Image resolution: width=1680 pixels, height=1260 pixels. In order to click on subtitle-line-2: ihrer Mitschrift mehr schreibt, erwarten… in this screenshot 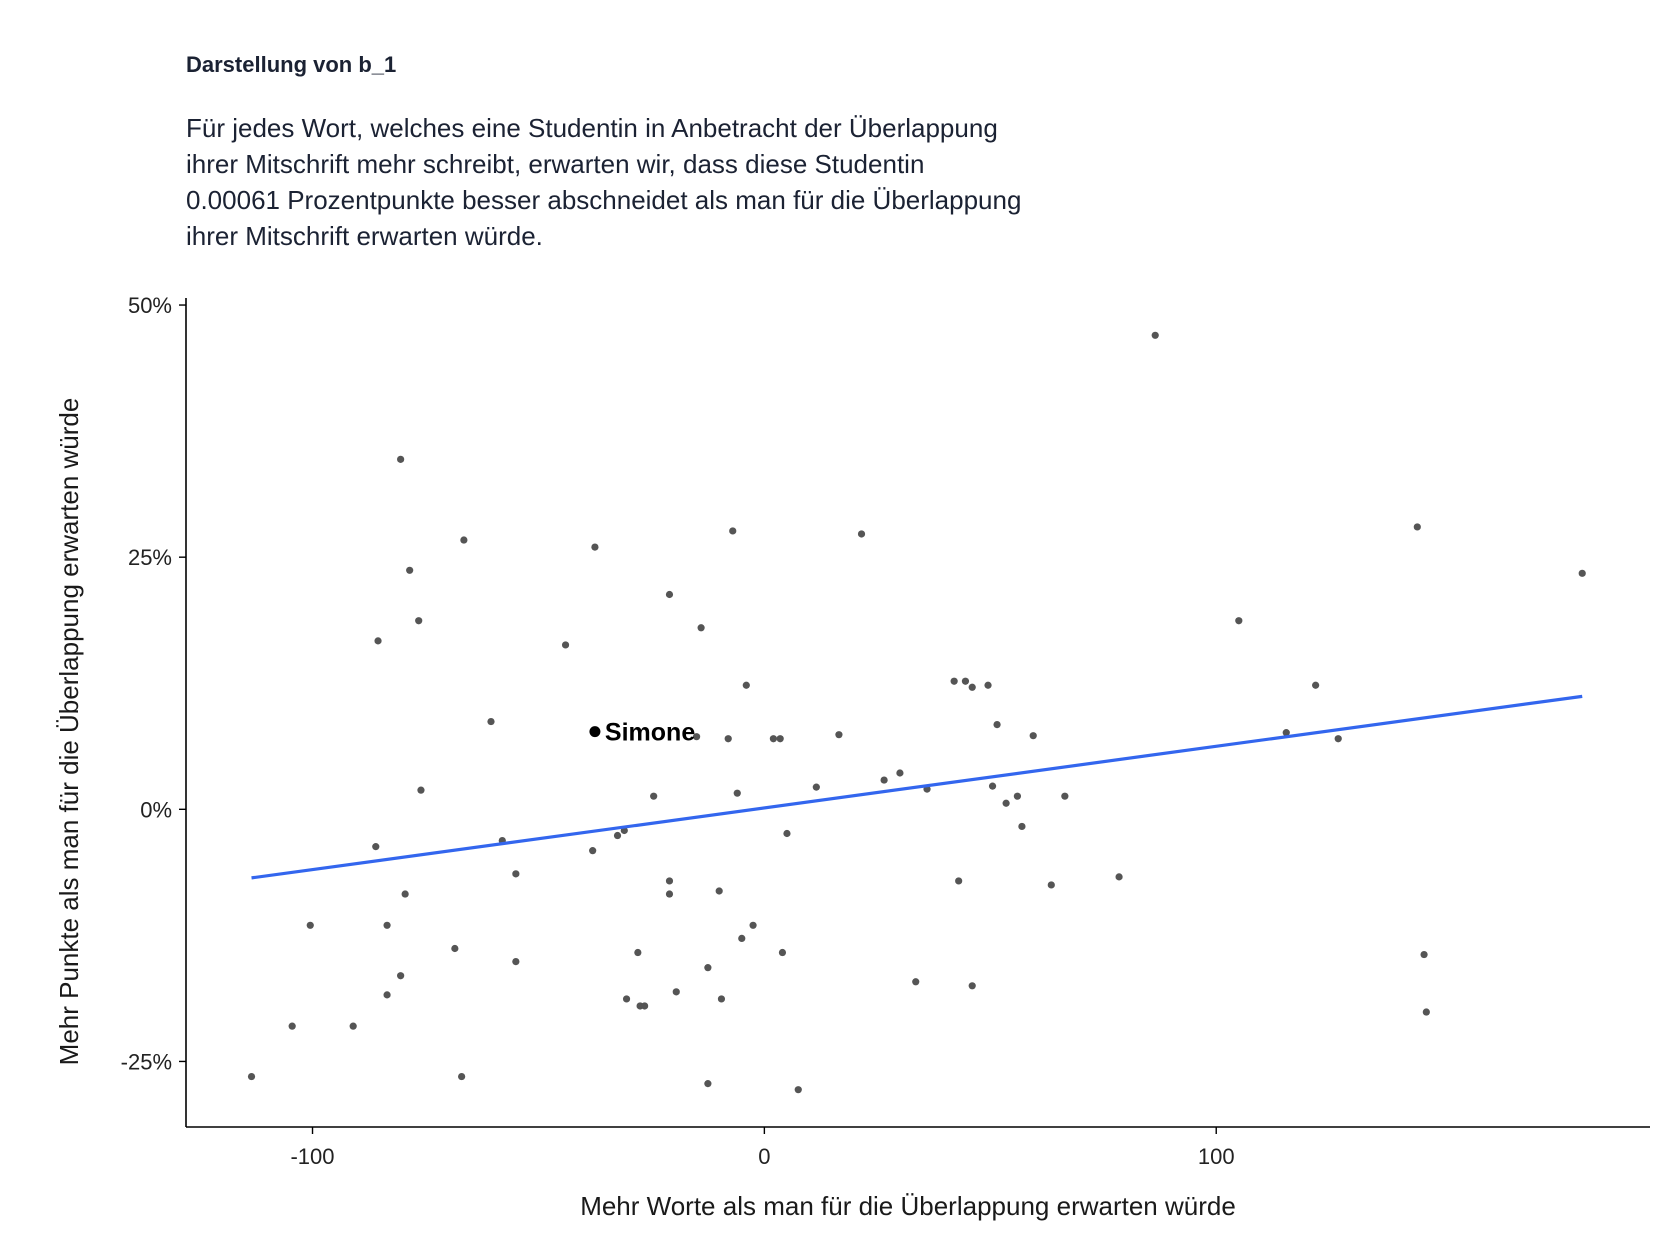, I will do `click(555, 164)`.